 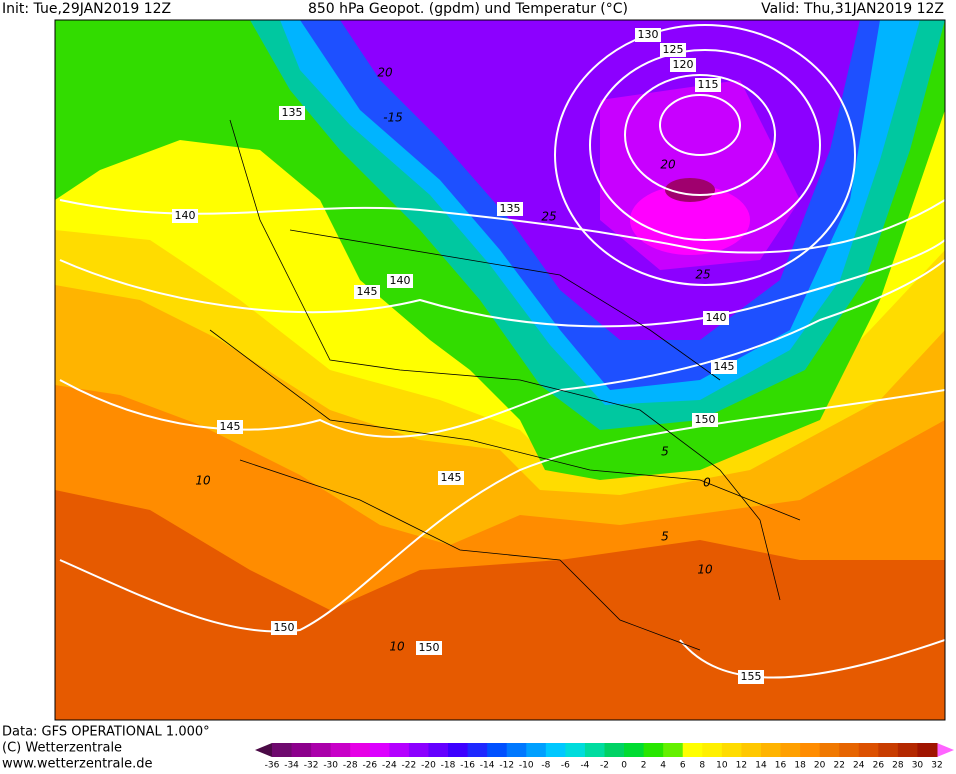 What do you see at coordinates (86, 9) in the screenshot?
I see `init-time: Init: Tue,29JAN2019 12Z` at bounding box center [86, 9].